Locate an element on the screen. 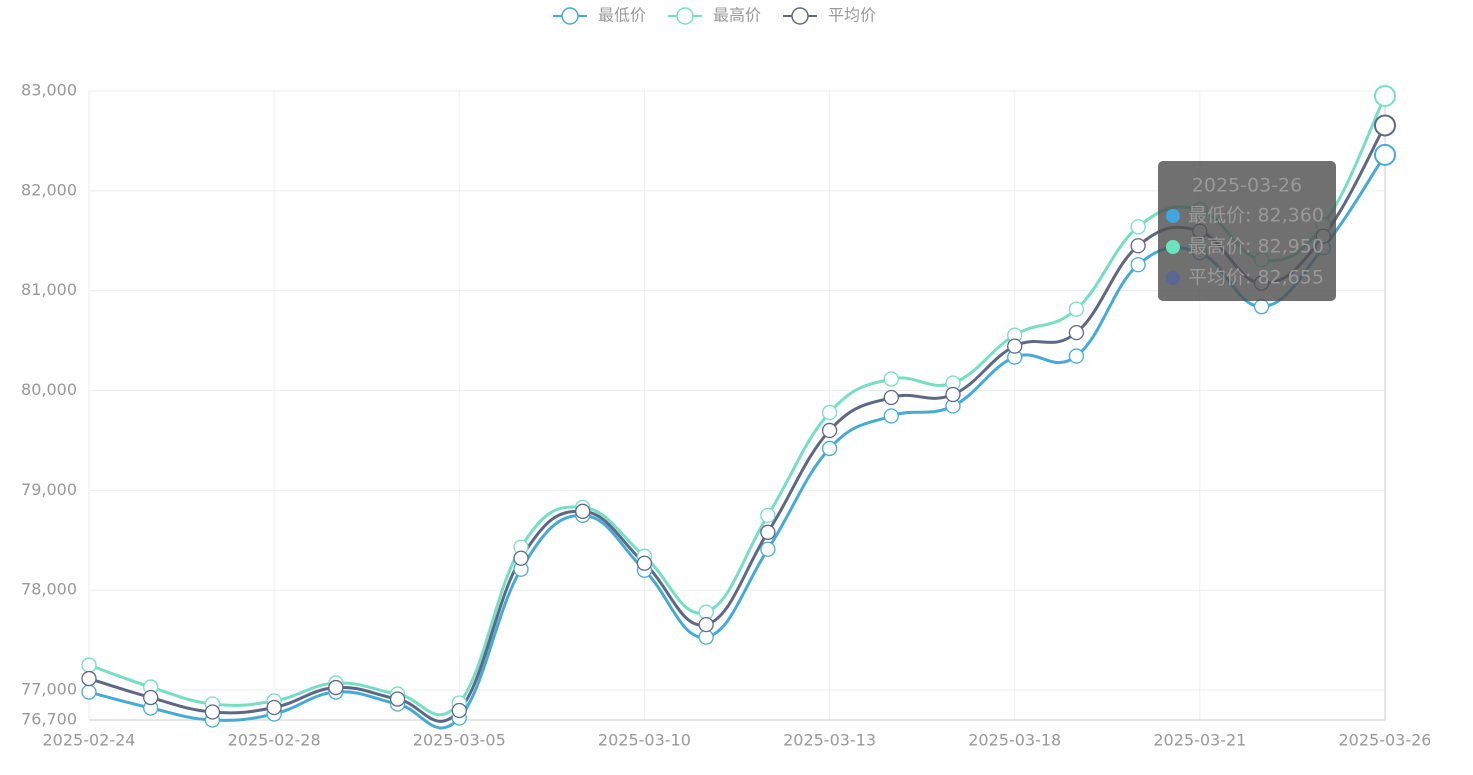 The width and height of the screenshot is (1473, 775). x-tick-label: 2025-02-28 is located at coordinates (274, 740).